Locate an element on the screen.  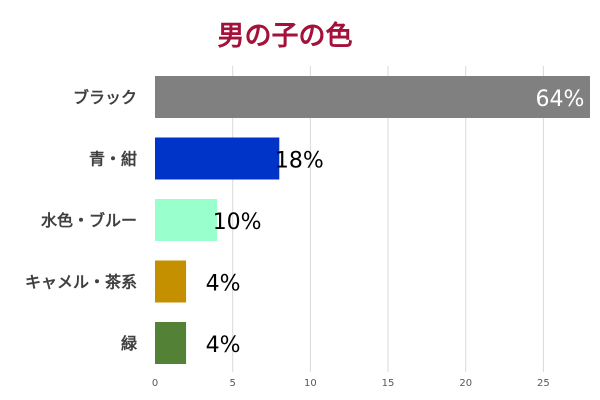
x-tick-label: 15 is located at coordinates (388, 383).